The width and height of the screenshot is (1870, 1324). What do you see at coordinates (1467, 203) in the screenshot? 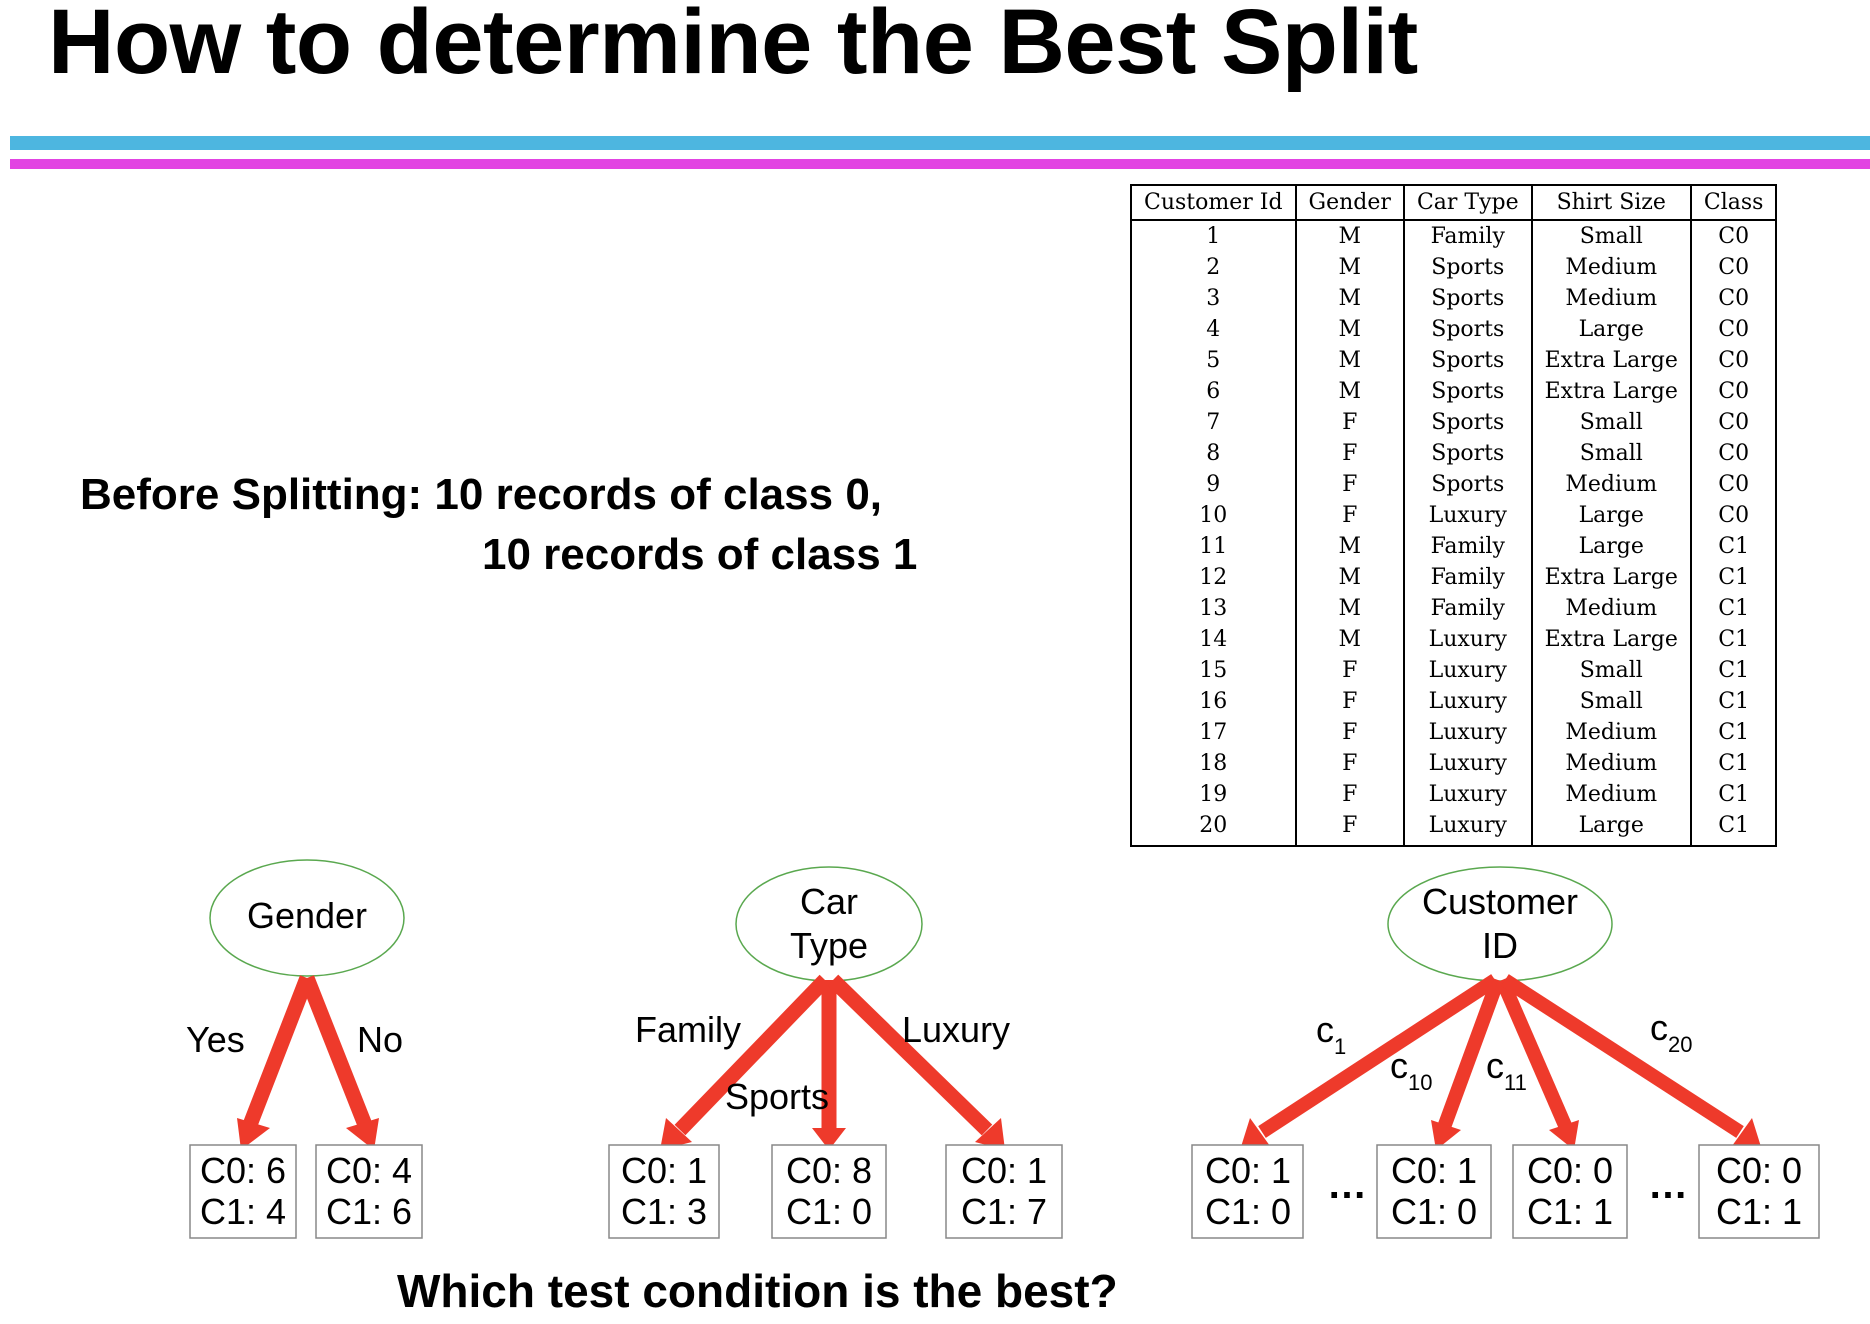
I see `column-header: Car Type` at bounding box center [1467, 203].